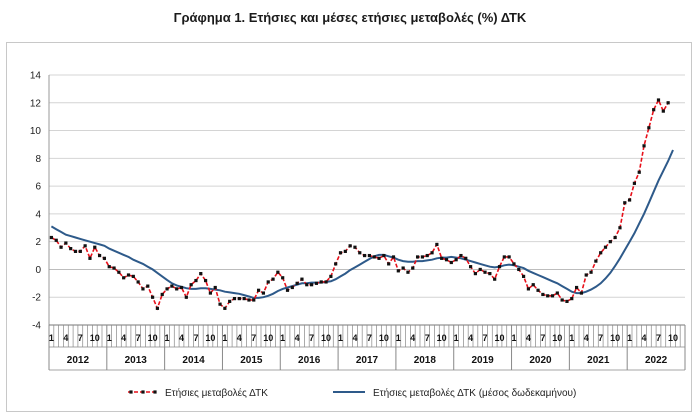 This screenshot has height=419, width=700. I want to click on x-year-label: 2017, so click(367, 360).